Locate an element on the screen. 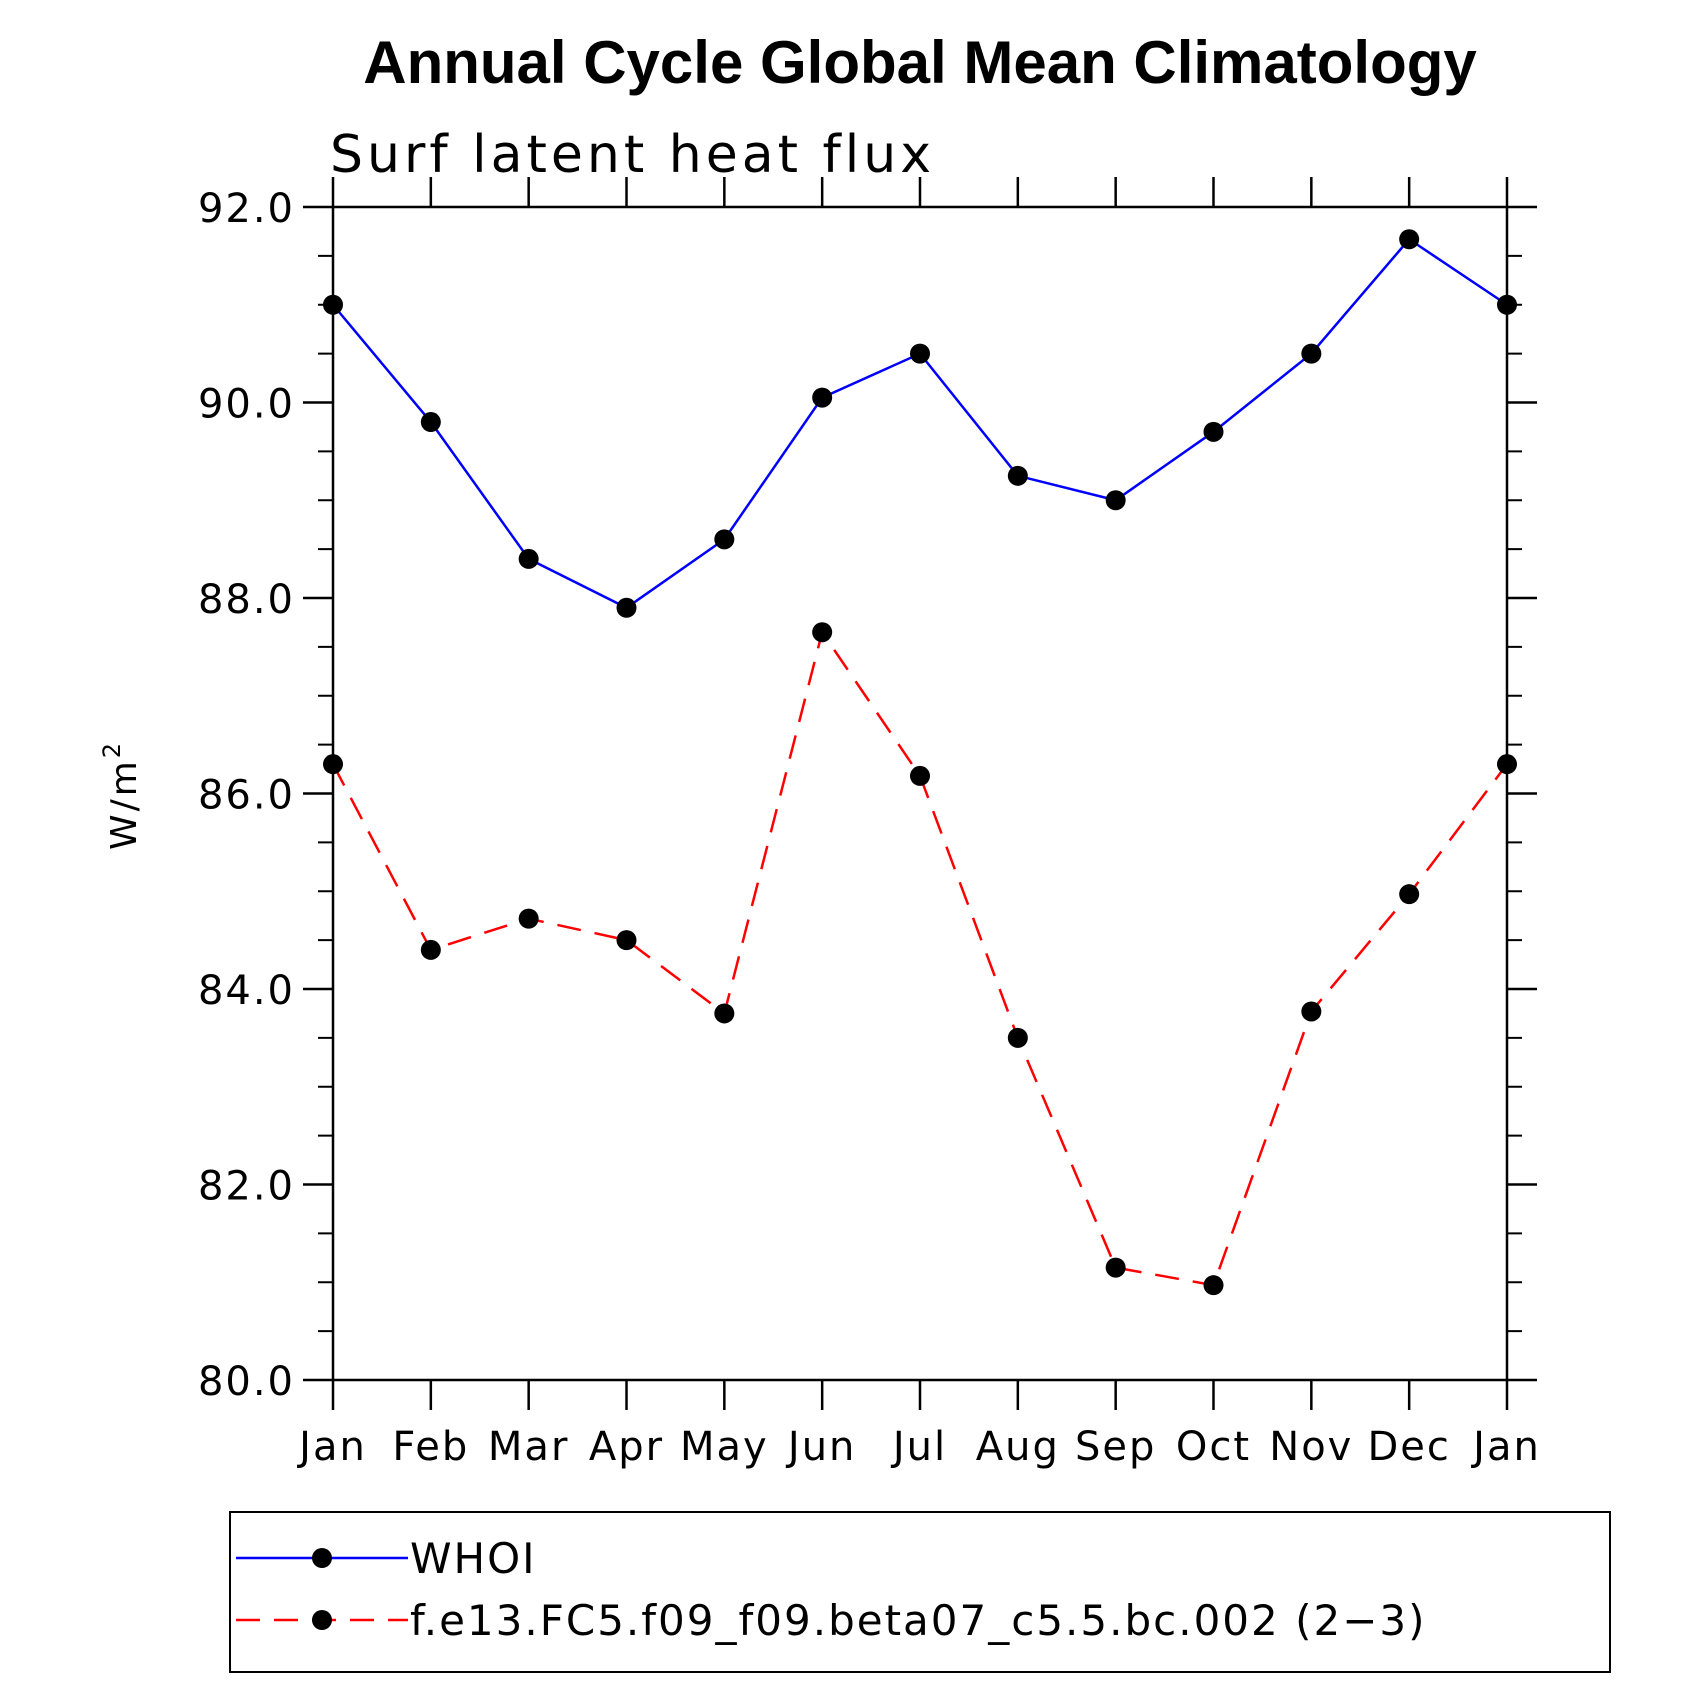  legend-box is located at coordinates (920, 1592).